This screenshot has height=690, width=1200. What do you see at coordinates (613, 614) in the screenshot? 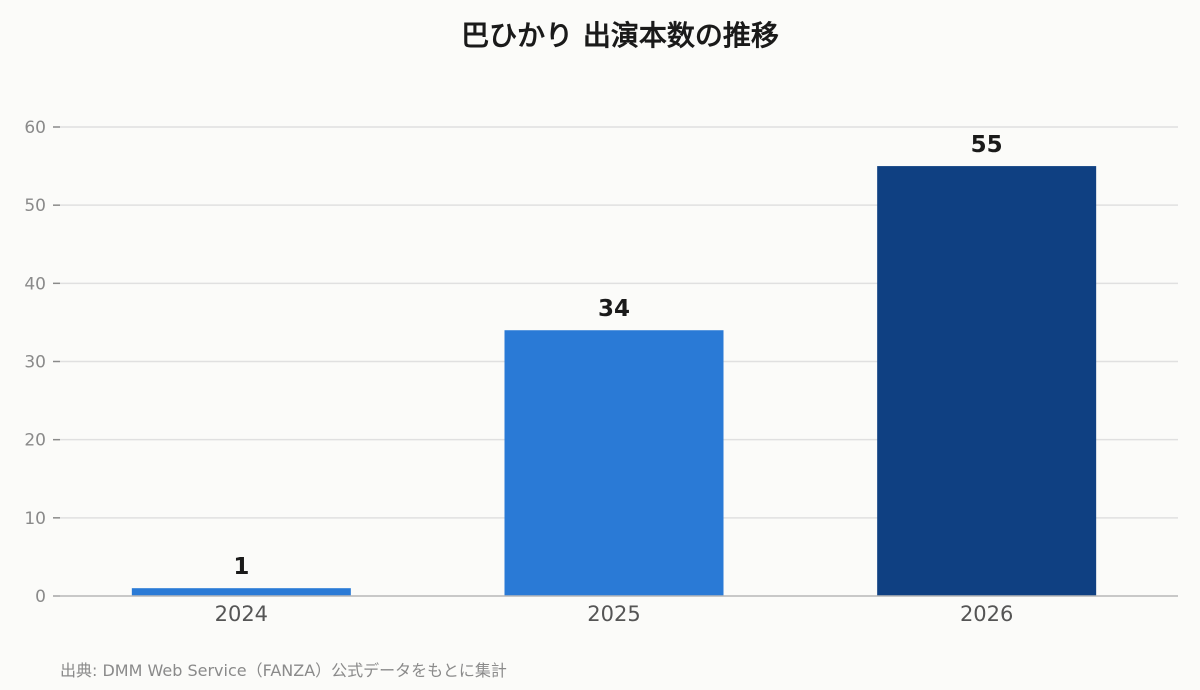
I see `x-tick-label: 2025` at bounding box center [613, 614].